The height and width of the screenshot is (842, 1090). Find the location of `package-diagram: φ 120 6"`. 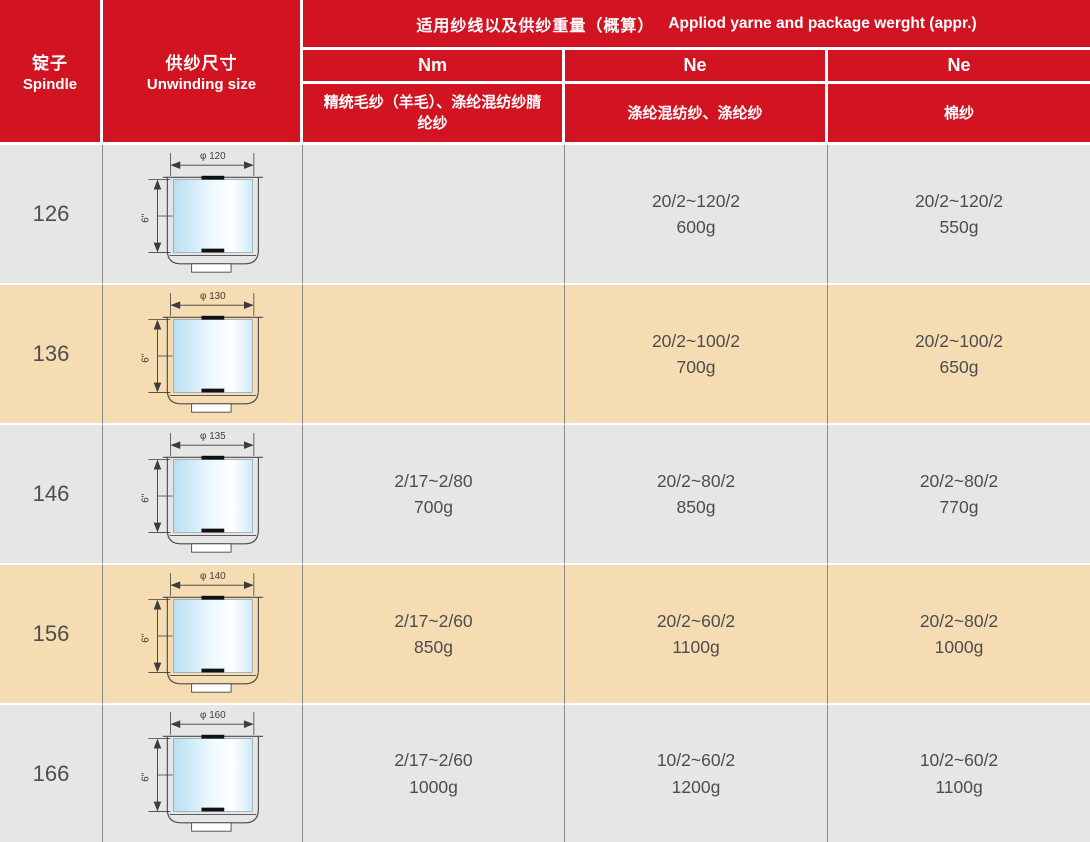

package-diagram: φ 120 6" is located at coordinates (201, 212).